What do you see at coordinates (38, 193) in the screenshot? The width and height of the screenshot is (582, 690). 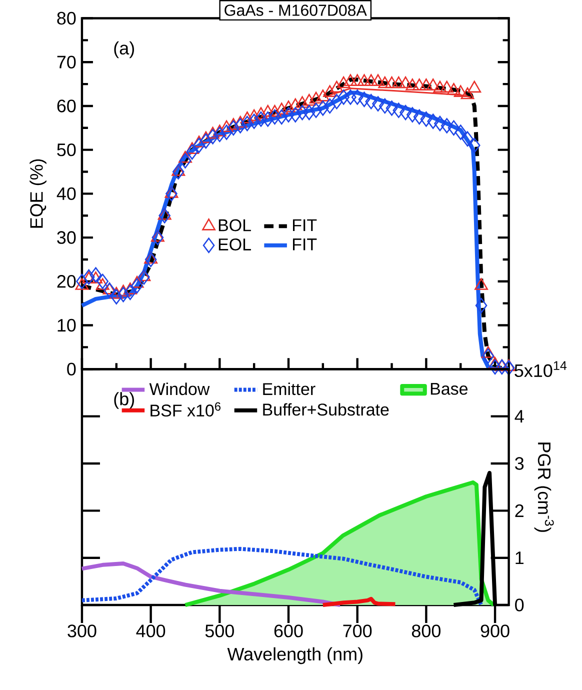 I see `y-axis-title: EQE (%)` at bounding box center [38, 193].